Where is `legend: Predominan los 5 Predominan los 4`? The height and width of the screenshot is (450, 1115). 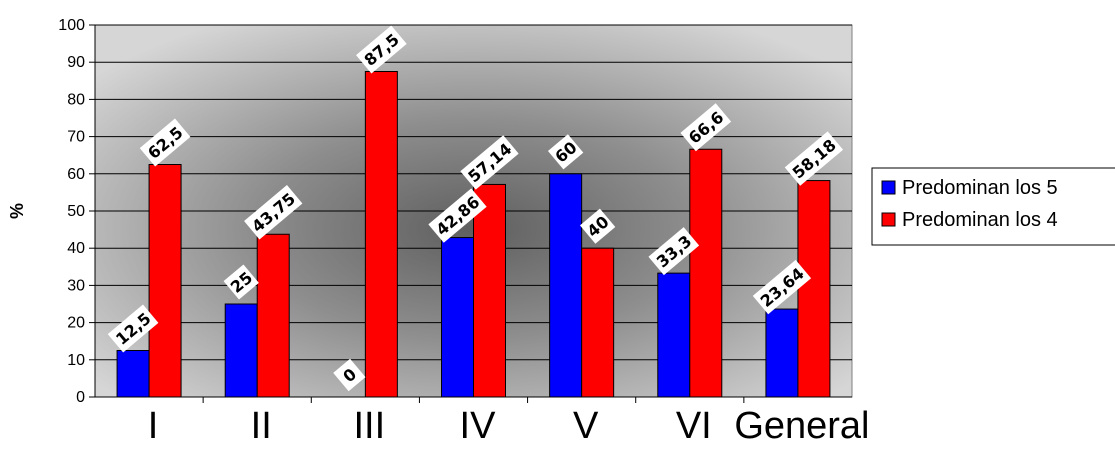
legend: Predominan los 5 Predominan los 4 is located at coordinates (993, 206).